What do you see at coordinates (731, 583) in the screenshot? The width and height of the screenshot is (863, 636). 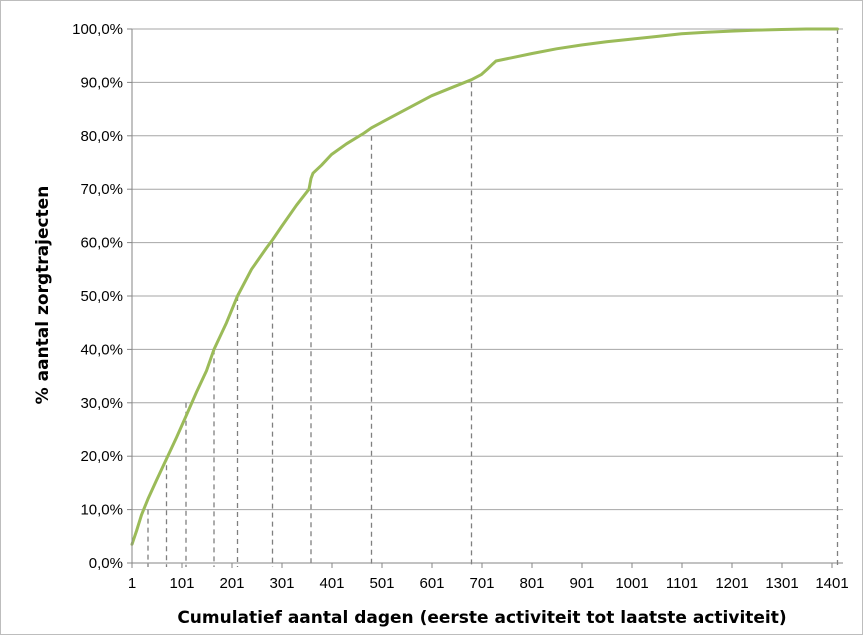 I see `x-tick-label-12: 1201` at bounding box center [731, 583].